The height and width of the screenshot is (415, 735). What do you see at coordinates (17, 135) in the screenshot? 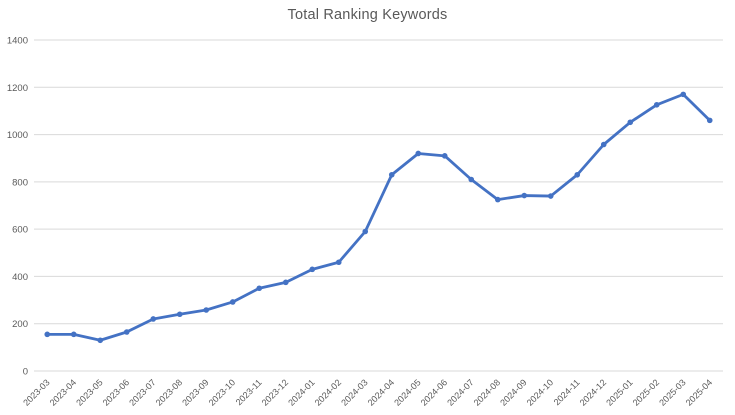
I see `y-axis-tick-label: 1000` at bounding box center [17, 135].